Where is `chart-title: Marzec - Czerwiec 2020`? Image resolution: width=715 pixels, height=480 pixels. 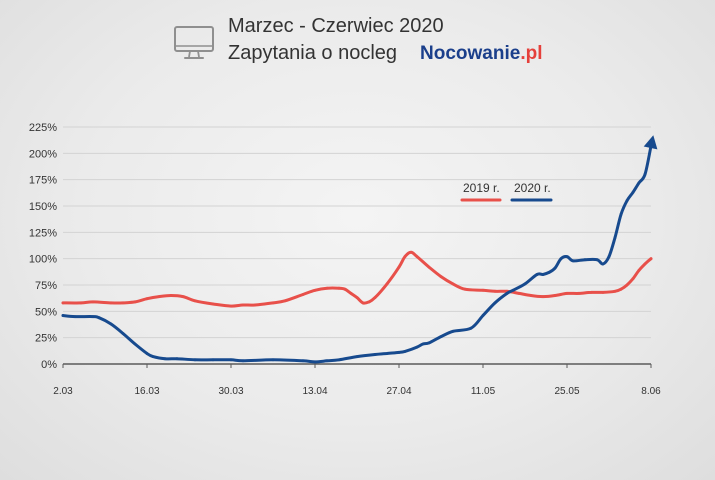 chart-title: Marzec - Czerwiec 2020 is located at coordinates (336, 26).